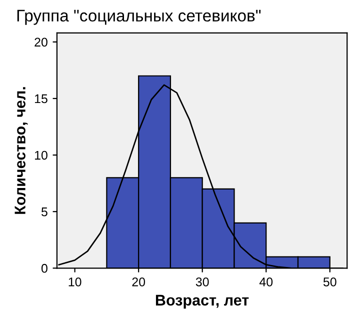 Image resolution: width=356 pixels, height=329 pixels. I want to click on x-tick-label: 20, so click(139, 281).